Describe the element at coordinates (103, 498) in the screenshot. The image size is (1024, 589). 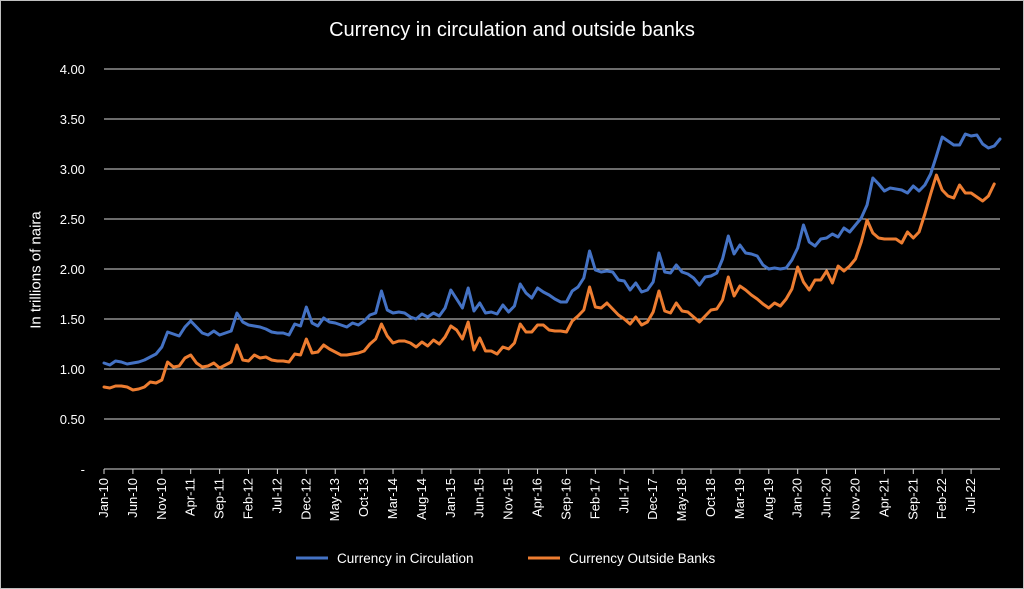
I see `x-tick-label: Jan-10` at that location.